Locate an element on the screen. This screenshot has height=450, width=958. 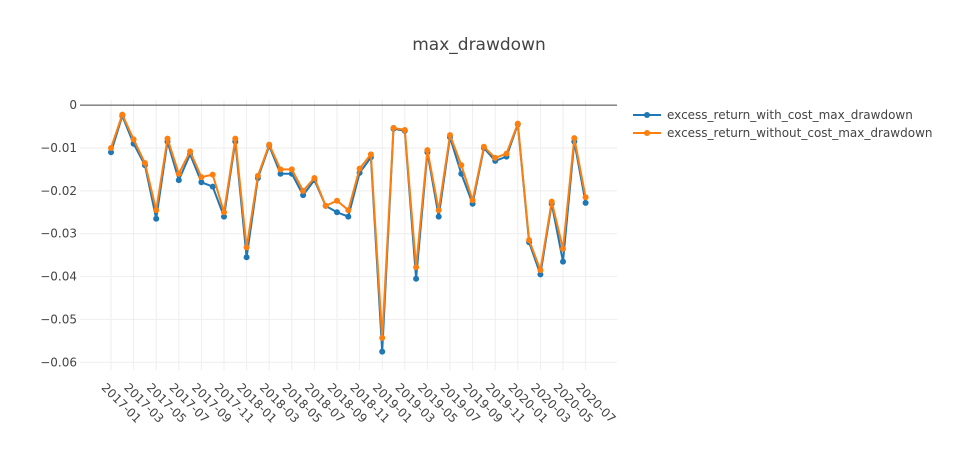
y-tick-label: −0.04 is located at coordinates (58, 277).